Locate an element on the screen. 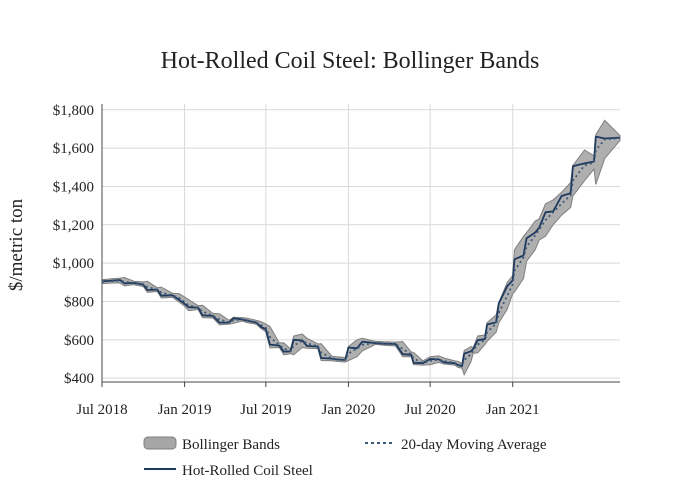 The width and height of the screenshot is (700, 500). x-tick-label: Jan 2019 is located at coordinates (185, 410).